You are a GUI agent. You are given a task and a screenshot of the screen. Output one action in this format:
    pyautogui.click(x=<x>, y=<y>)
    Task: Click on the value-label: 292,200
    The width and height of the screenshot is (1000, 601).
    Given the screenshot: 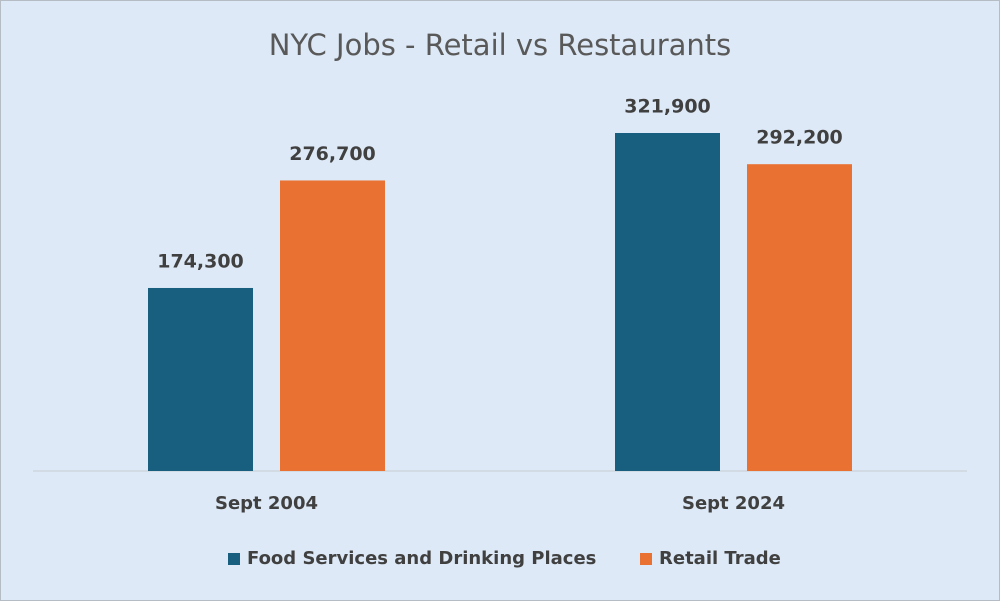 What is the action you would take?
    pyautogui.click(x=799, y=138)
    